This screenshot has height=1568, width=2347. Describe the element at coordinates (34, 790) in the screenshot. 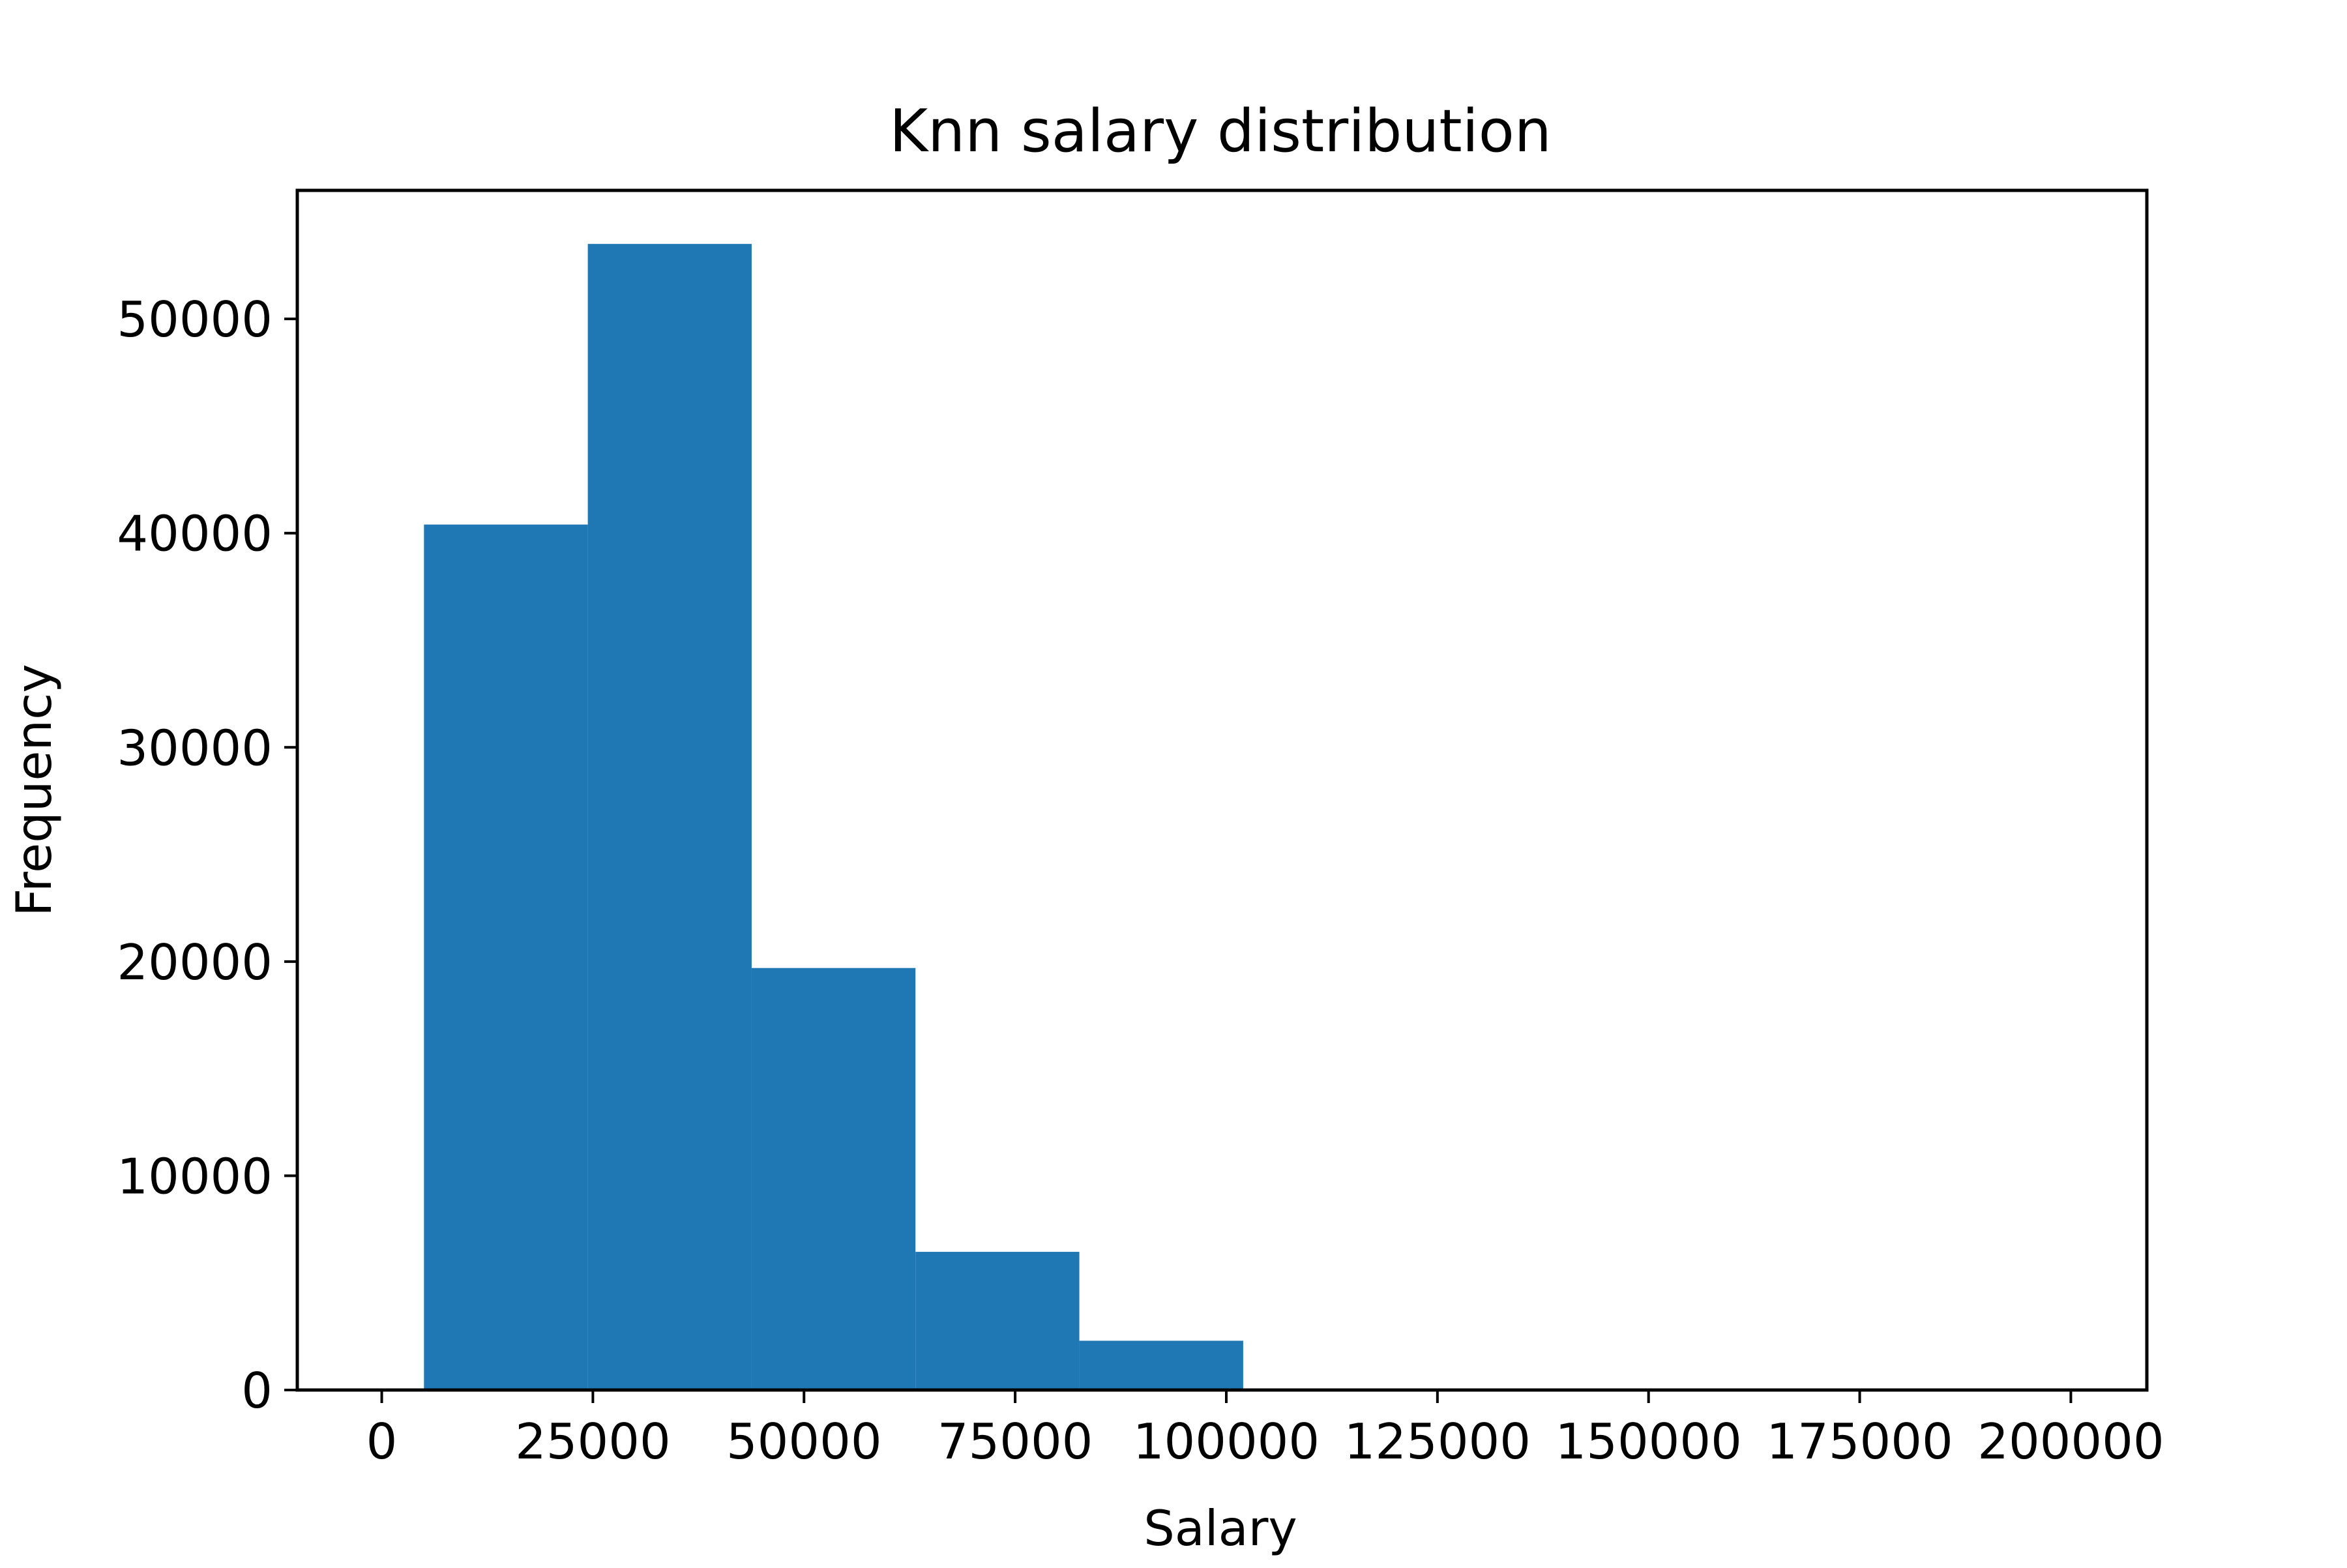

I see `y-axis-label: Frequency` at that location.